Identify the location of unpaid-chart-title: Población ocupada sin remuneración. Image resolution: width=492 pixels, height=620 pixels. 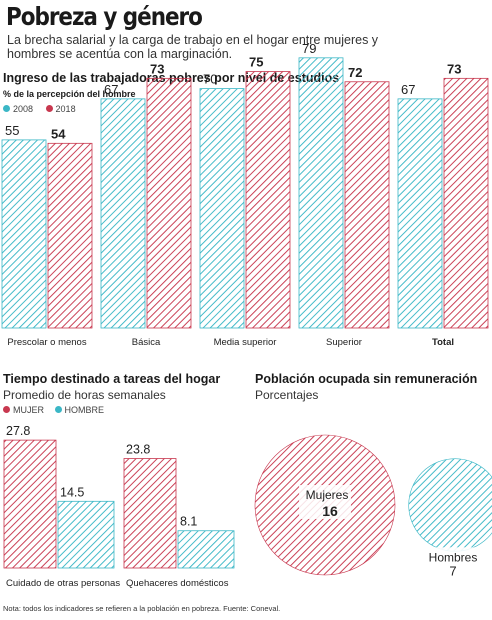
(366, 379).